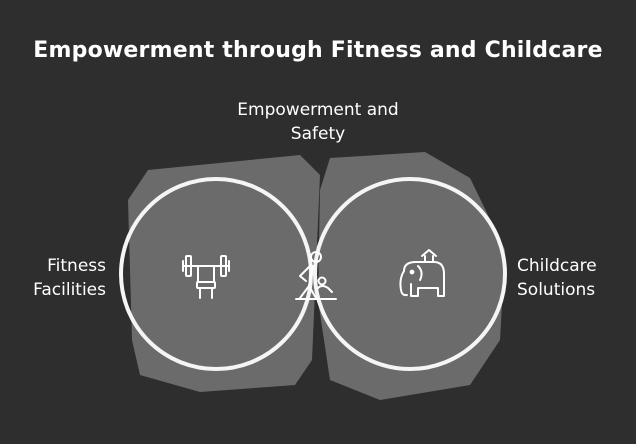  I want to click on right-circle-outline, so click(410, 274).